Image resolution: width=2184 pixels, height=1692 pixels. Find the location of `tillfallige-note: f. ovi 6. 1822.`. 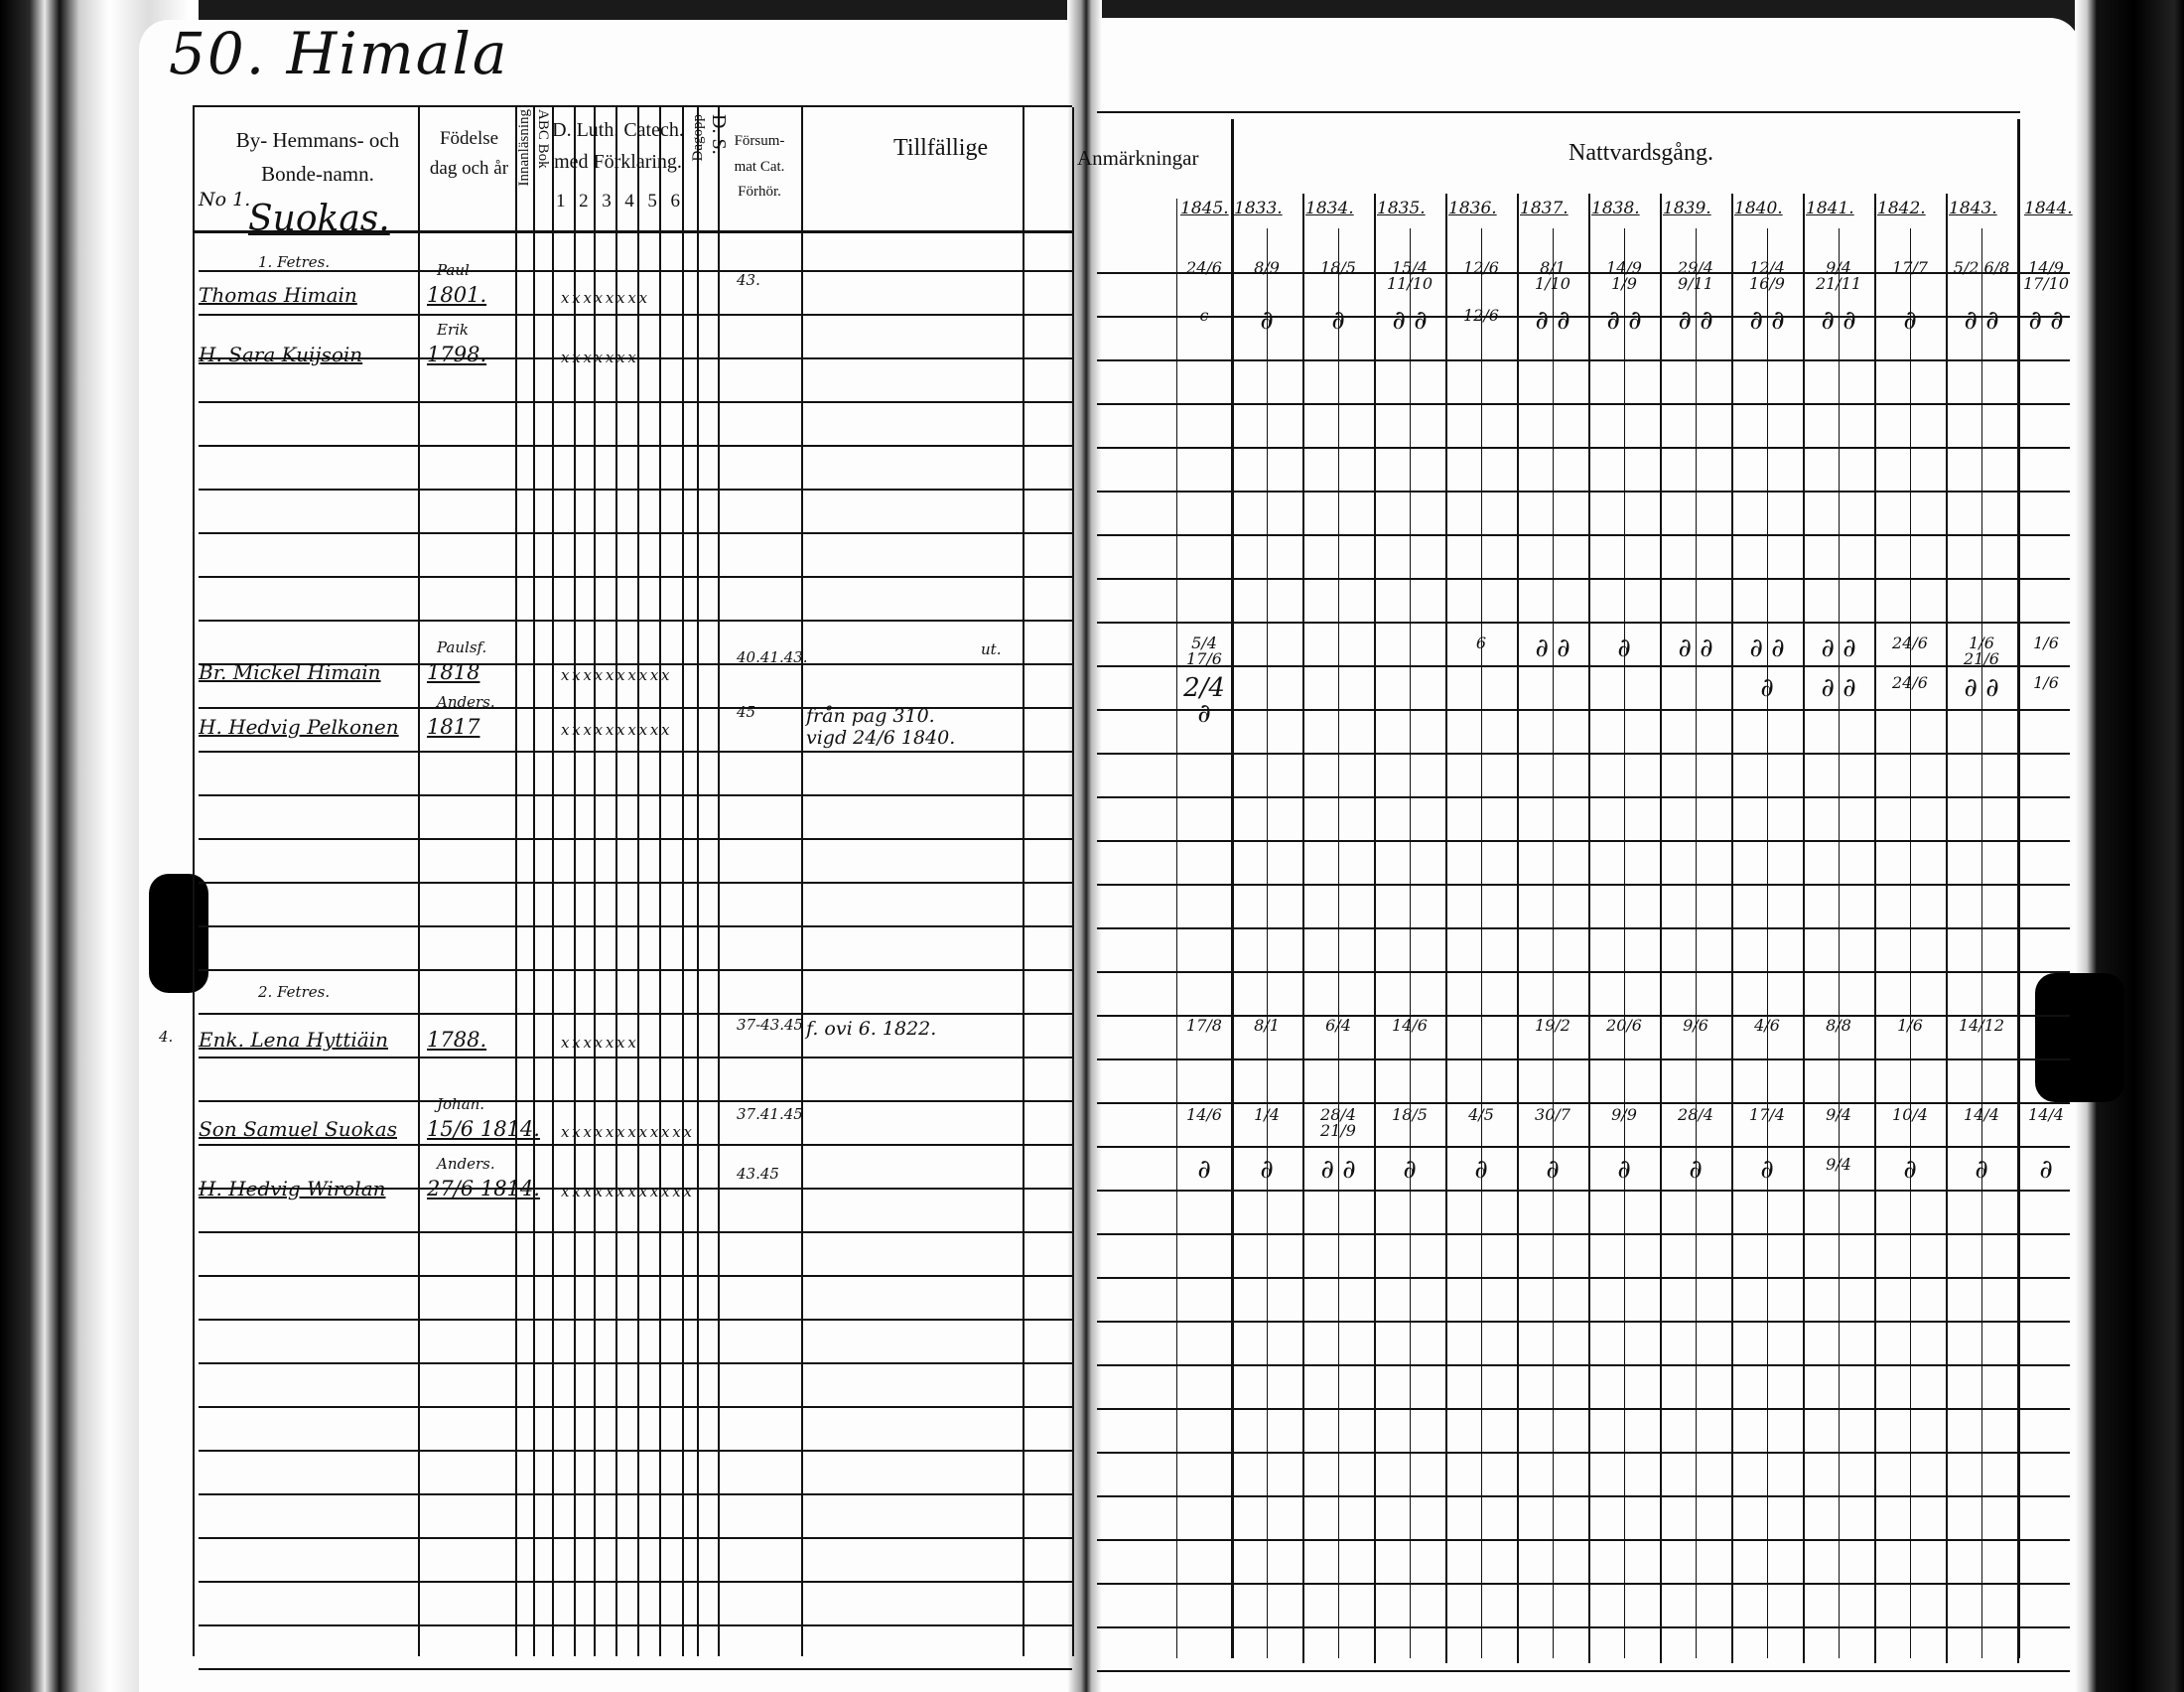

tillfallige-note: f. ovi 6. 1822. is located at coordinates (871, 1029).